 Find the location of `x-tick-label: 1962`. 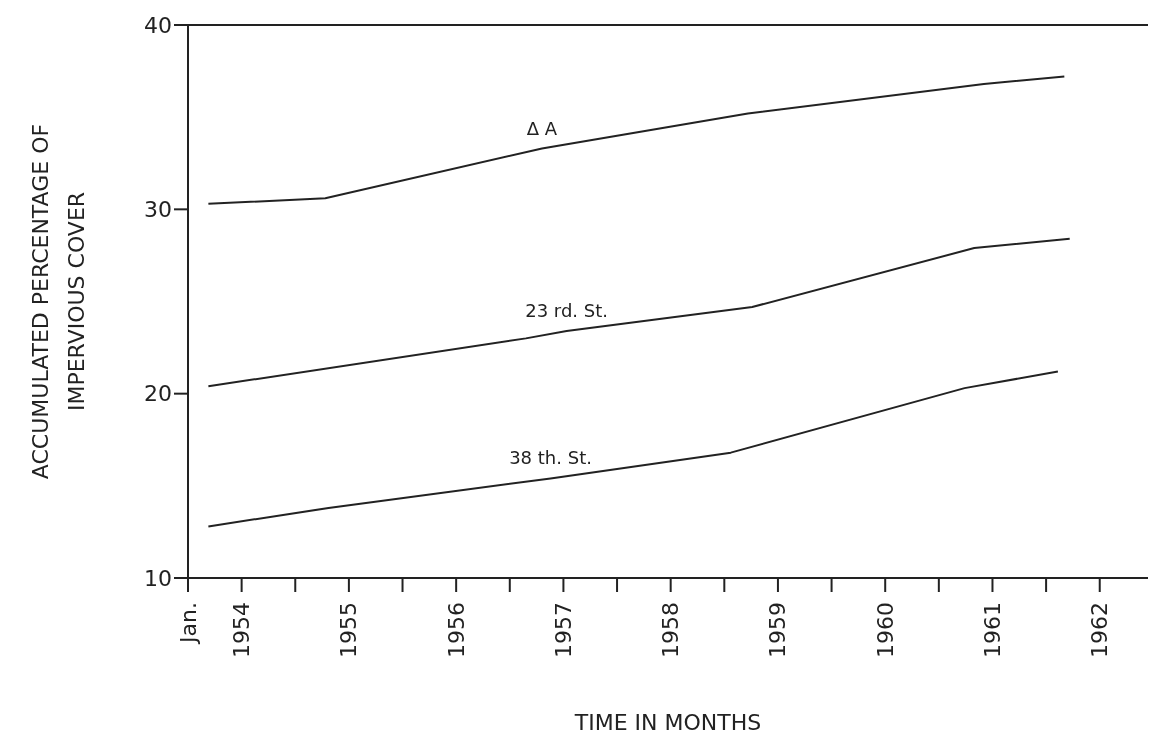

x-tick-label: 1962 is located at coordinates (1100, 630).